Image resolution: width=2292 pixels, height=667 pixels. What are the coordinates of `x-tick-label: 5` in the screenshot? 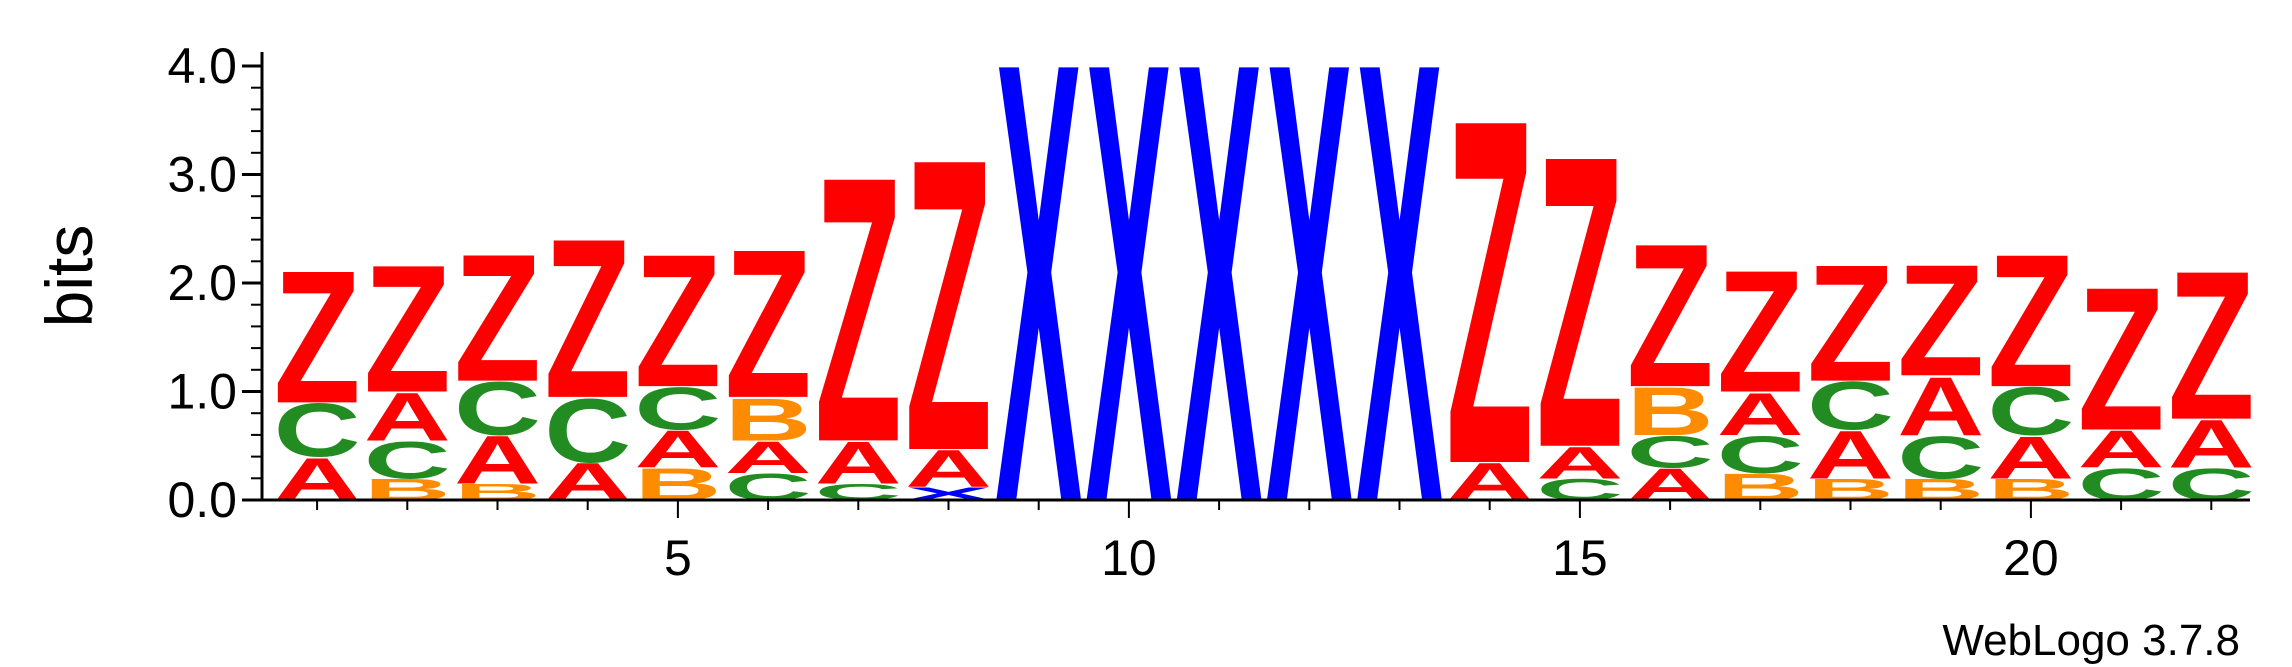 It's located at (678, 558).